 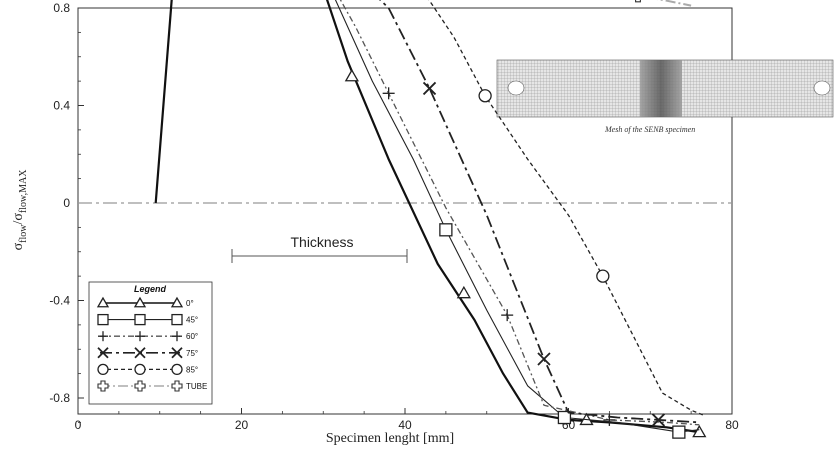 What do you see at coordinates (61, 106) in the screenshot?
I see `y-tick-label: 0.4` at bounding box center [61, 106].